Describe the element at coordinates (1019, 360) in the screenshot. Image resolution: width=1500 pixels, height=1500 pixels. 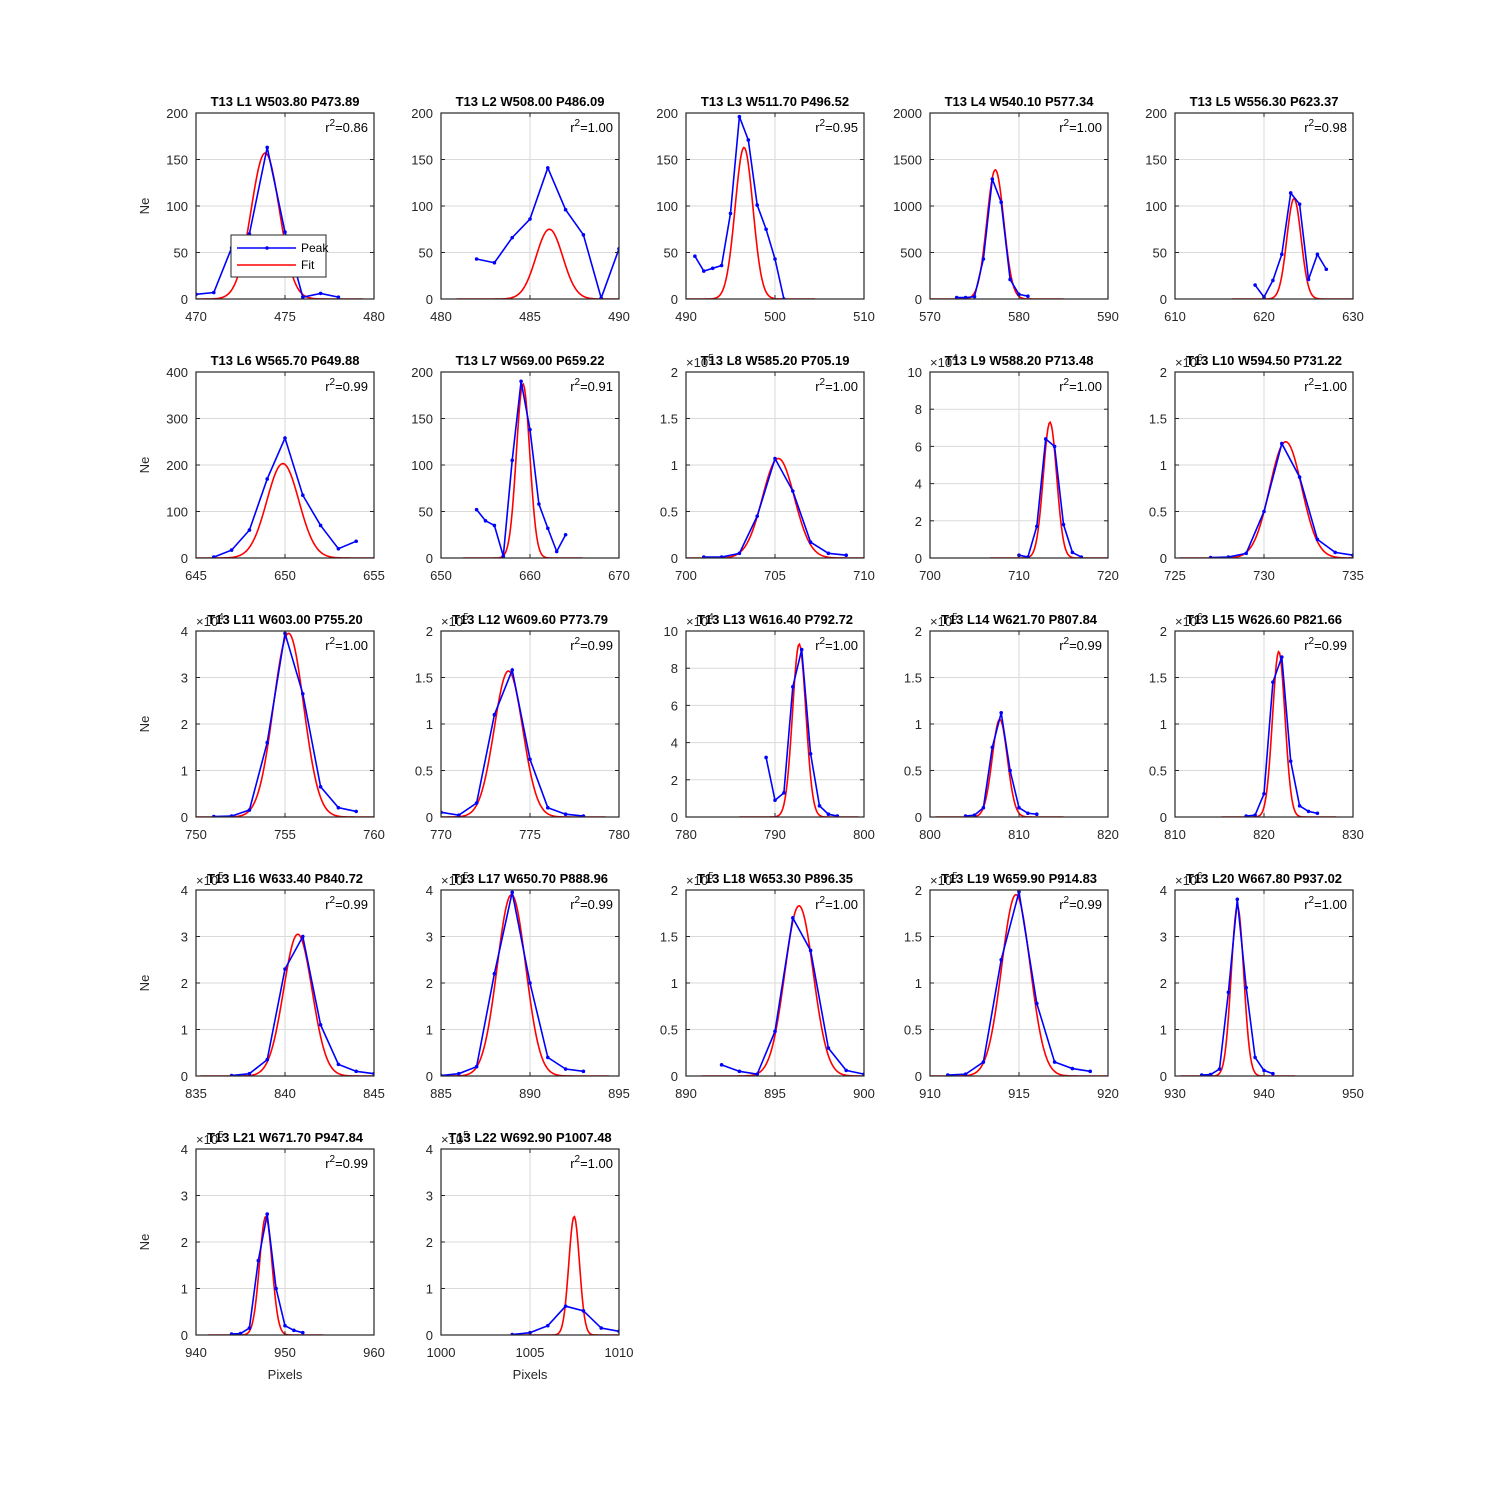
I see `subplot-title: T13 L9 W588.20 P713.48` at that location.